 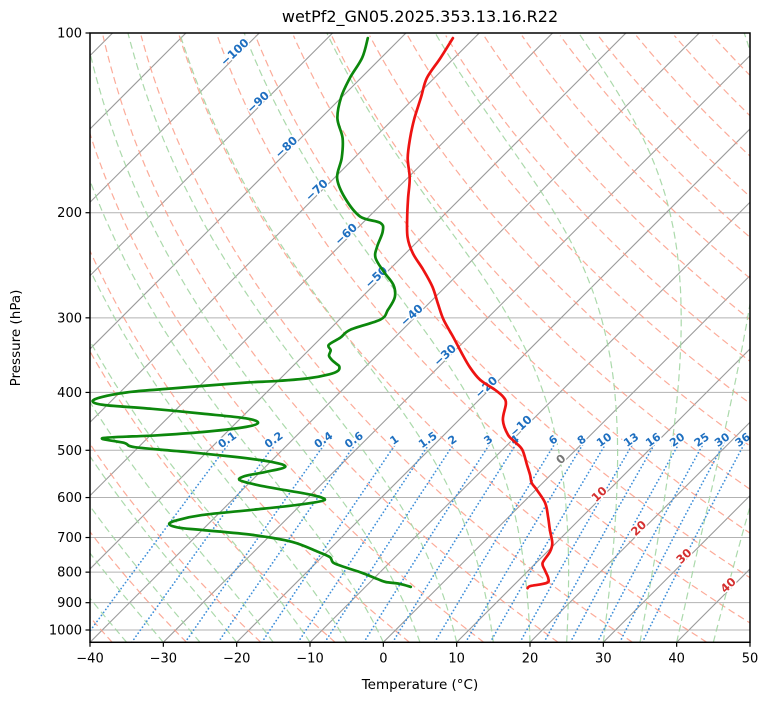 What do you see at coordinates (96, 554) in the screenshot?
I see `moist-adiabat--30C` at bounding box center [96, 554].